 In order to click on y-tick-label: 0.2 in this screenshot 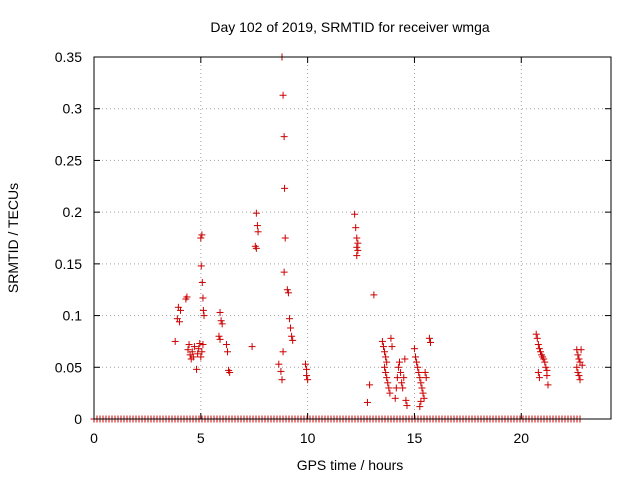, I will do `click(73, 212)`.